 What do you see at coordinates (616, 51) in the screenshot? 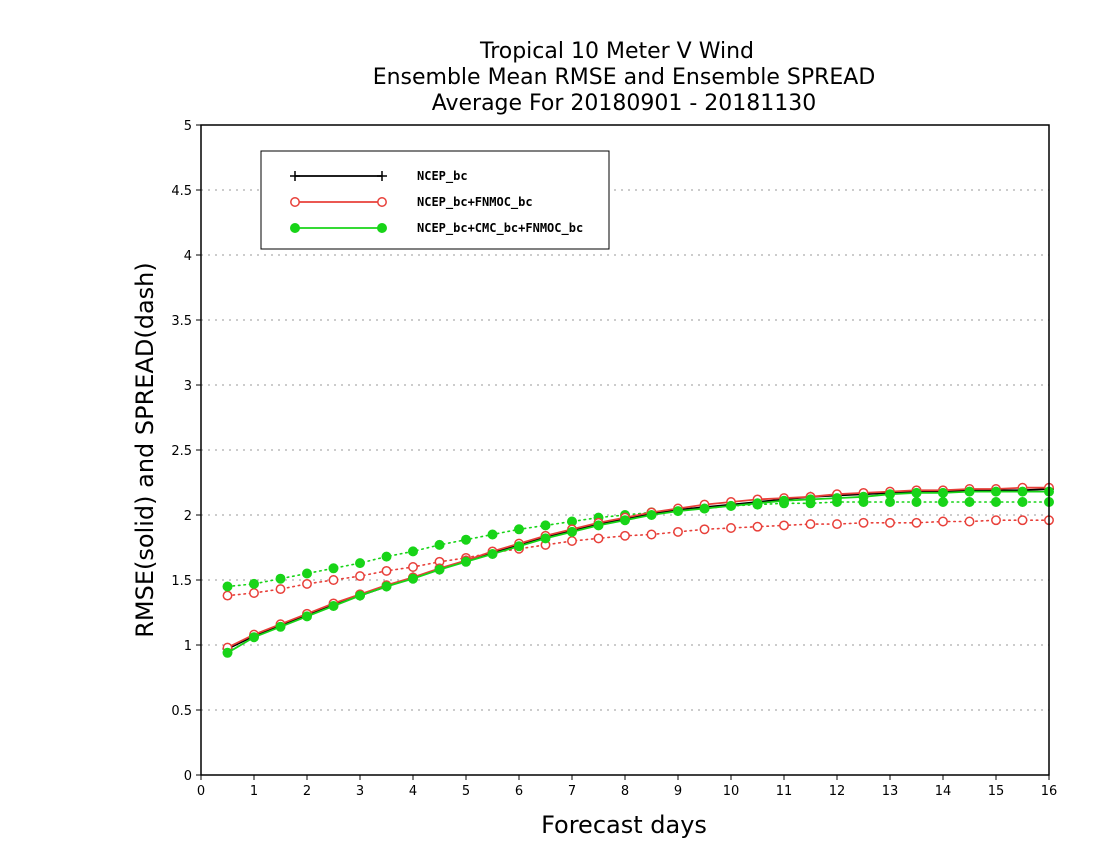
I see `title-line-1: Tropical 10 Meter V Wind` at bounding box center [616, 51].